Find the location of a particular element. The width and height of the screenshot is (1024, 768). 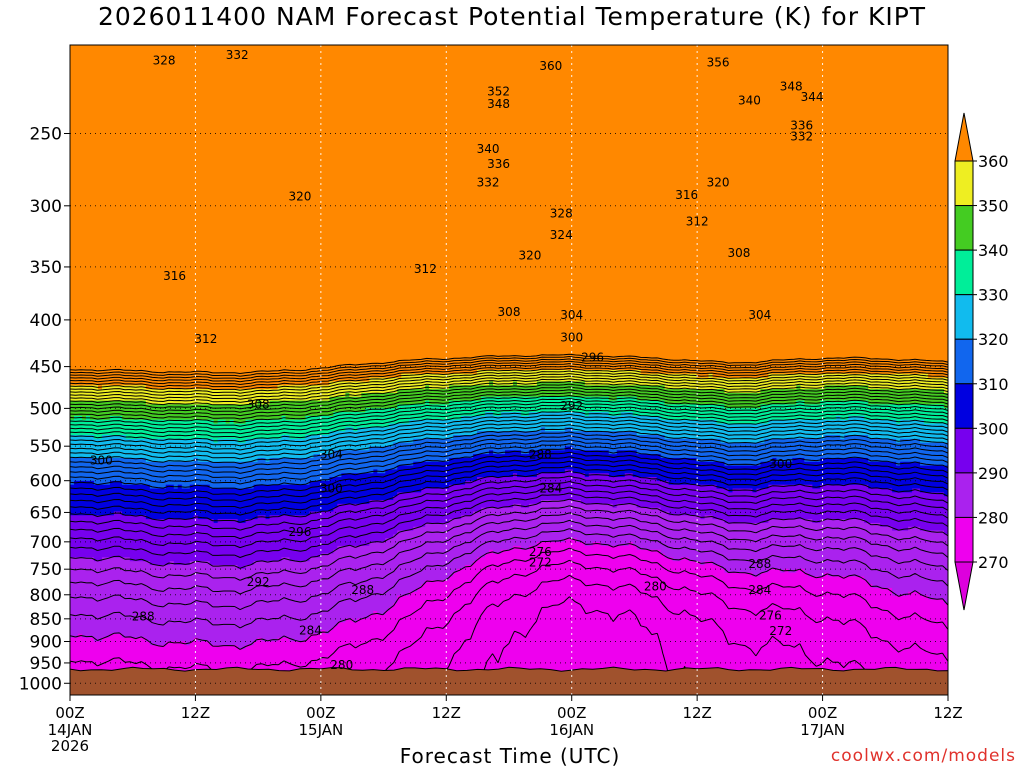

x-tick-date: 17JAN is located at coordinates (822, 730).